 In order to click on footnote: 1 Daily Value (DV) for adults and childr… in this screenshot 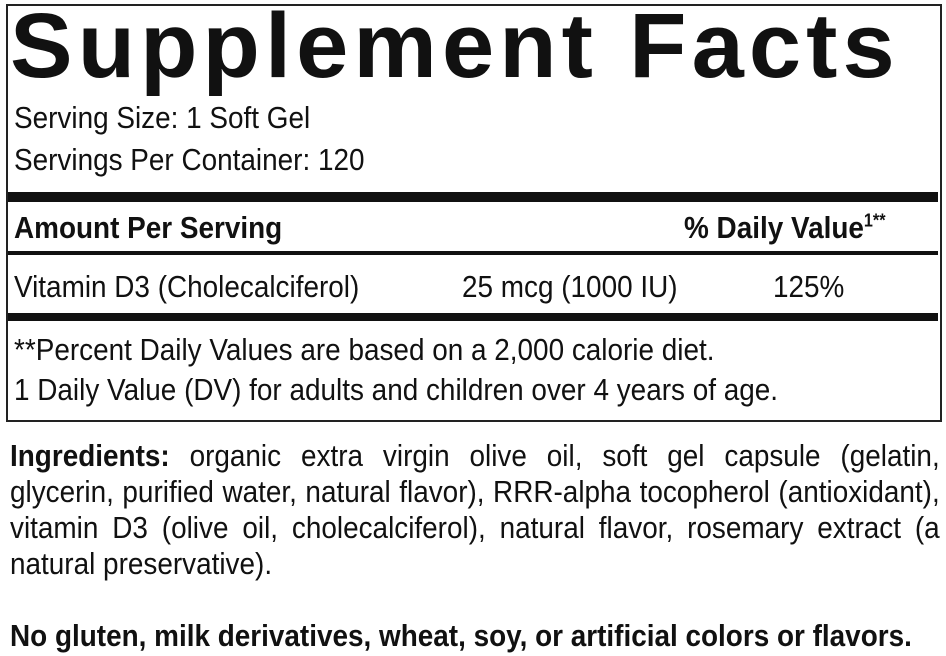, I will do `click(396, 389)`.